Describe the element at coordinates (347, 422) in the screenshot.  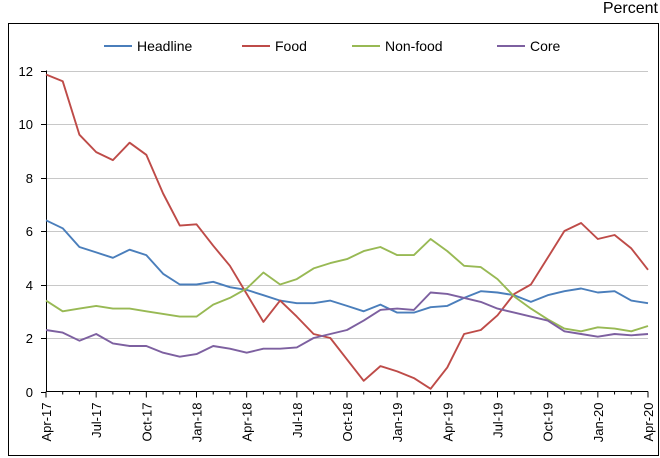
I see `x-tick-label: Oct-18` at that location.